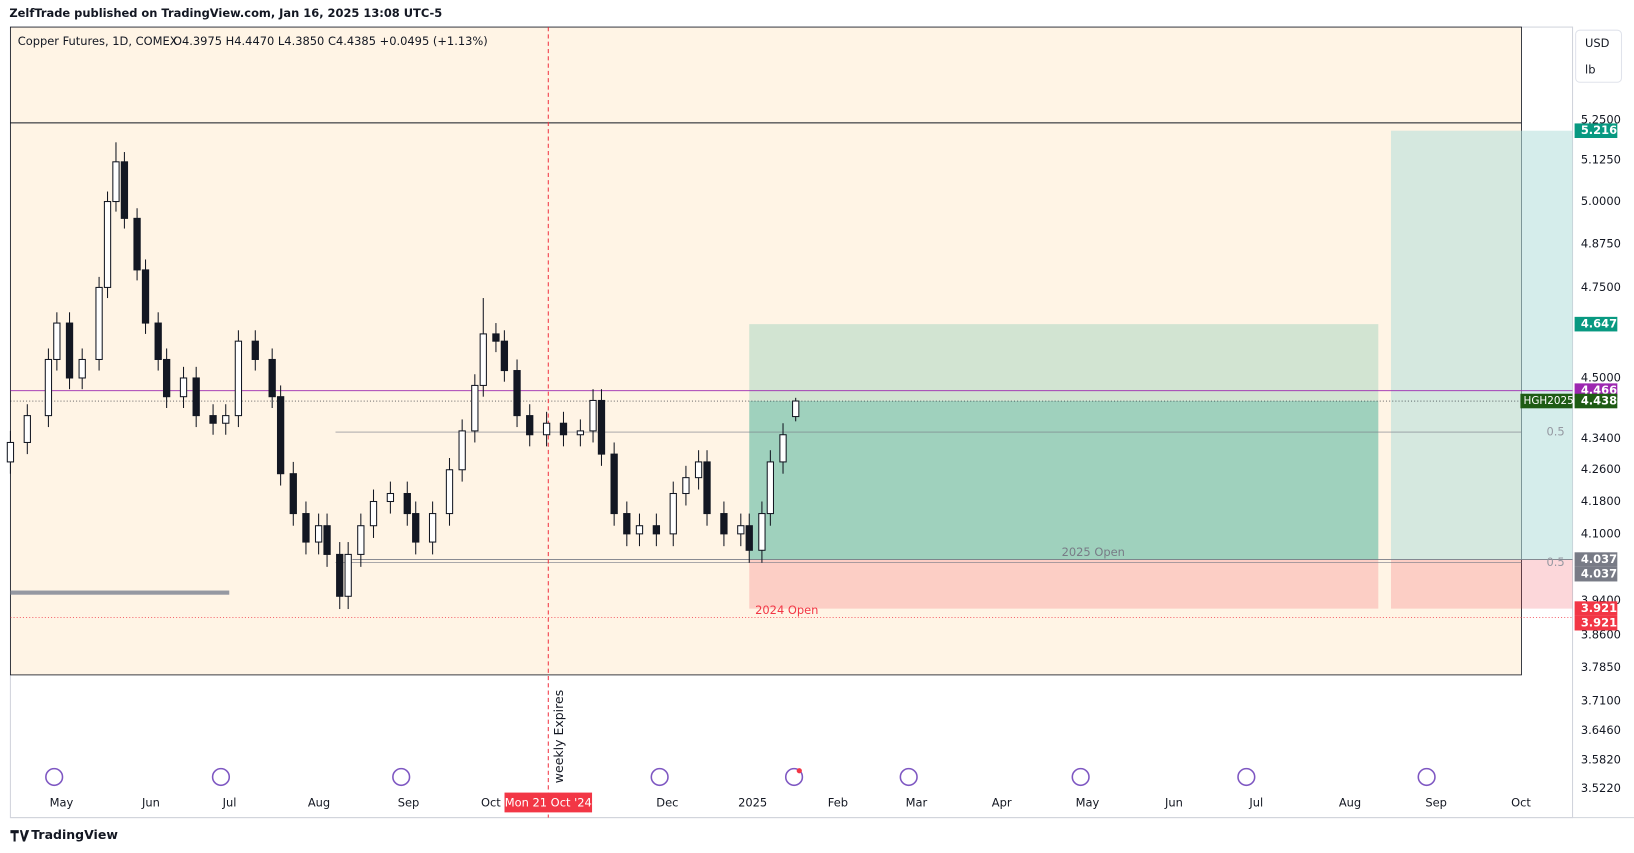  Describe the element at coordinates (1597, 43) in the screenshot. I see `currency: USD` at that location.